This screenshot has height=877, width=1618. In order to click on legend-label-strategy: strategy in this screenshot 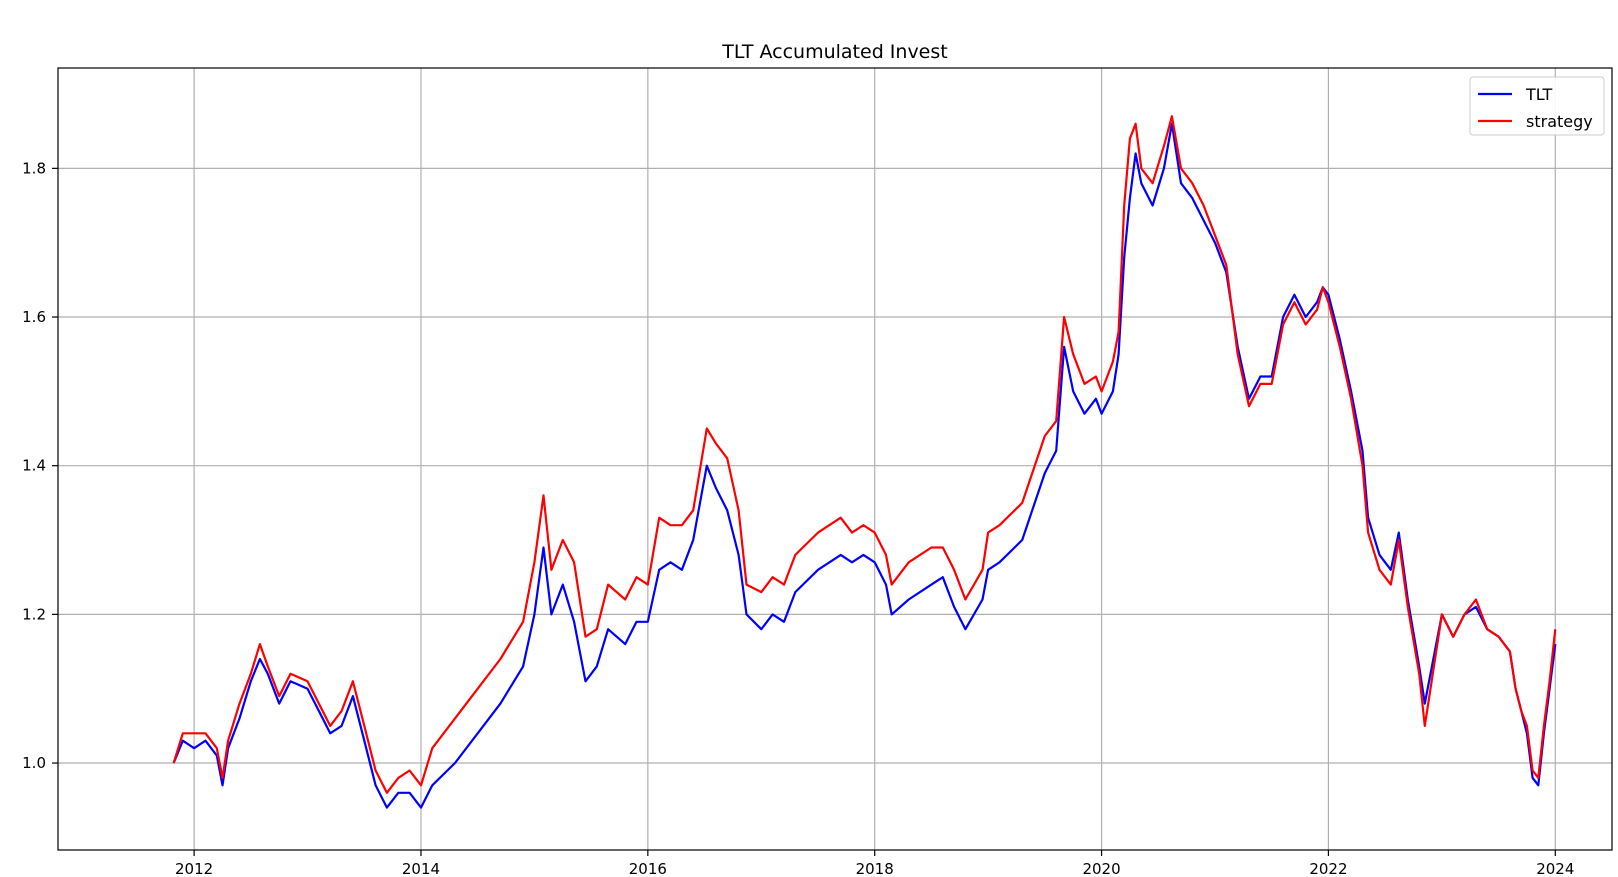, I will do `click(1559, 121)`.